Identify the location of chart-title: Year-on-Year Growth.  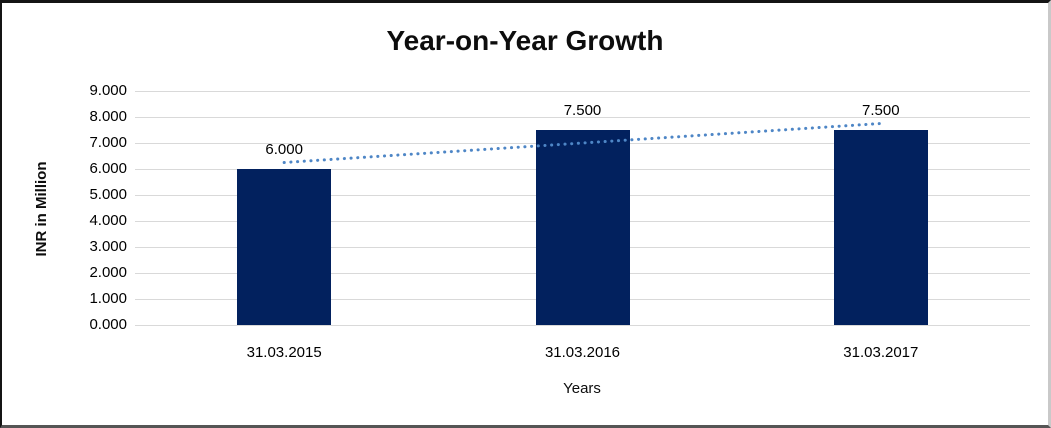
(525, 40).